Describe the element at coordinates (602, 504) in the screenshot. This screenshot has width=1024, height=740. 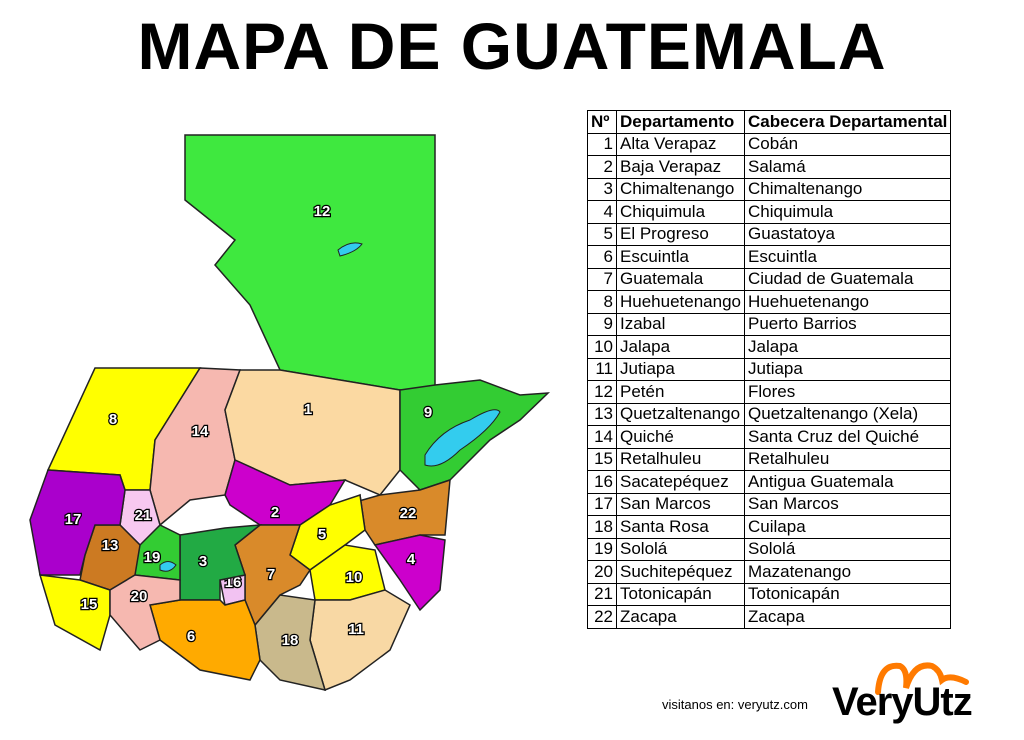
I see `row-number: 17` at that location.